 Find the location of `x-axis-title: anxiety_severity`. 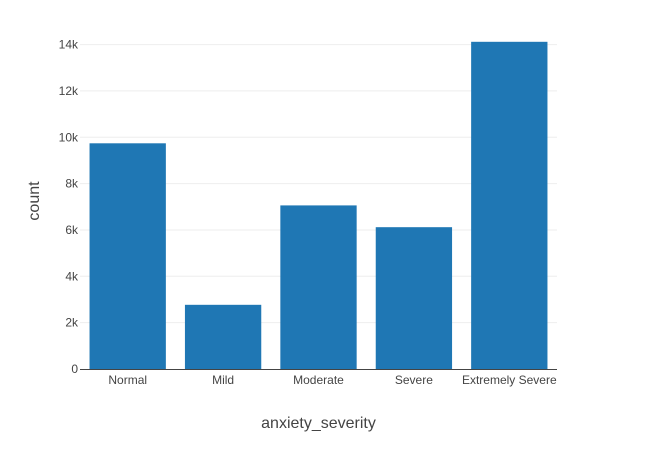

x-axis-title: anxiety_severity is located at coordinates (318, 423).